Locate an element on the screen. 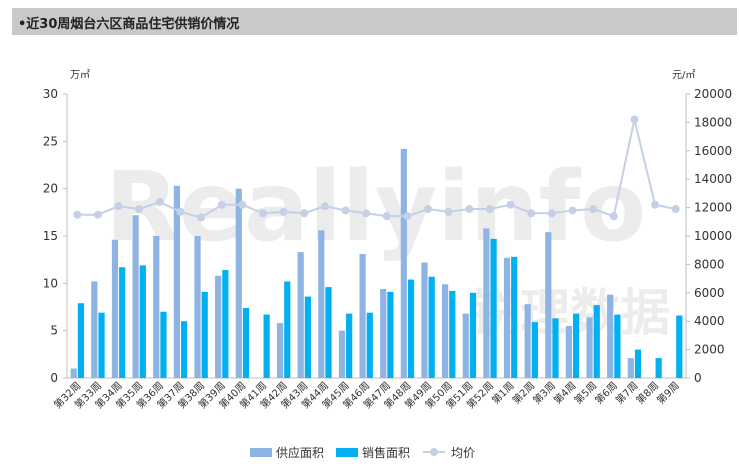 The image size is (740, 467). legend-price-label: 均价 is located at coordinates (463, 453).